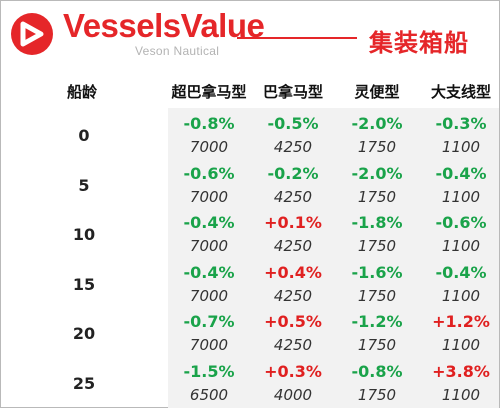  I want to click on percent-change-cell: -1.2%, so click(377, 322).